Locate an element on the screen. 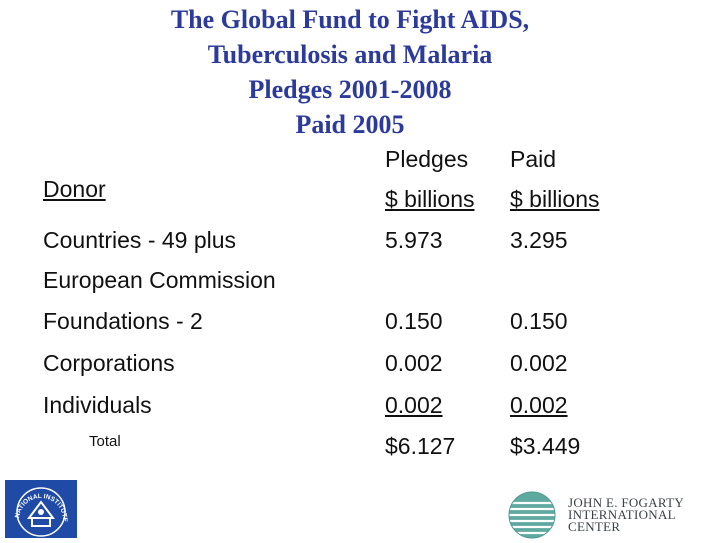 The height and width of the screenshot is (543, 720). globe-icon is located at coordinates (532, 515).